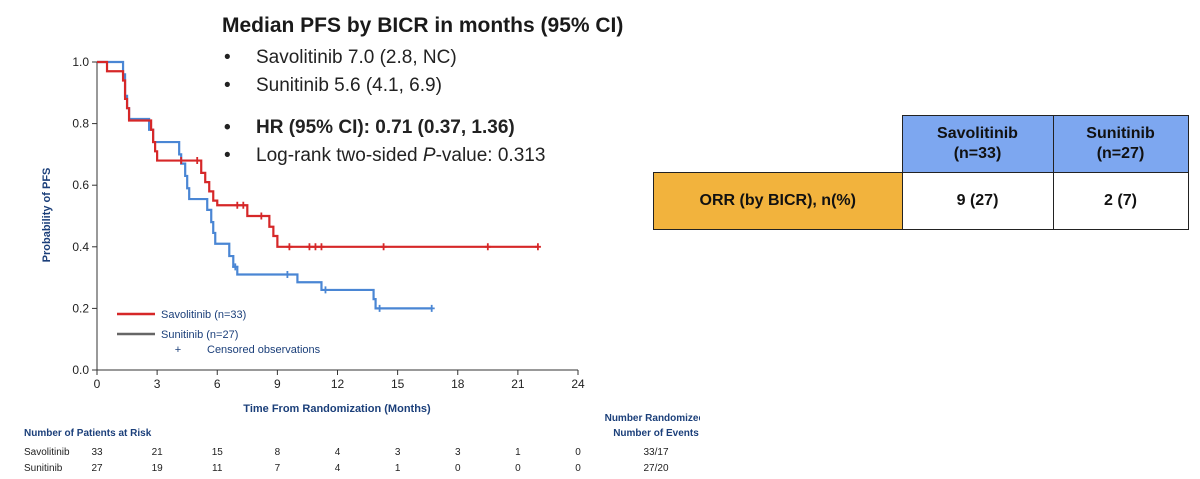  Describe the element at coordinates (453, 128) in the screenshot. I see `hazard-ratio: HR (95% CI): 0.71 (0.37, 1.36)` at that location.